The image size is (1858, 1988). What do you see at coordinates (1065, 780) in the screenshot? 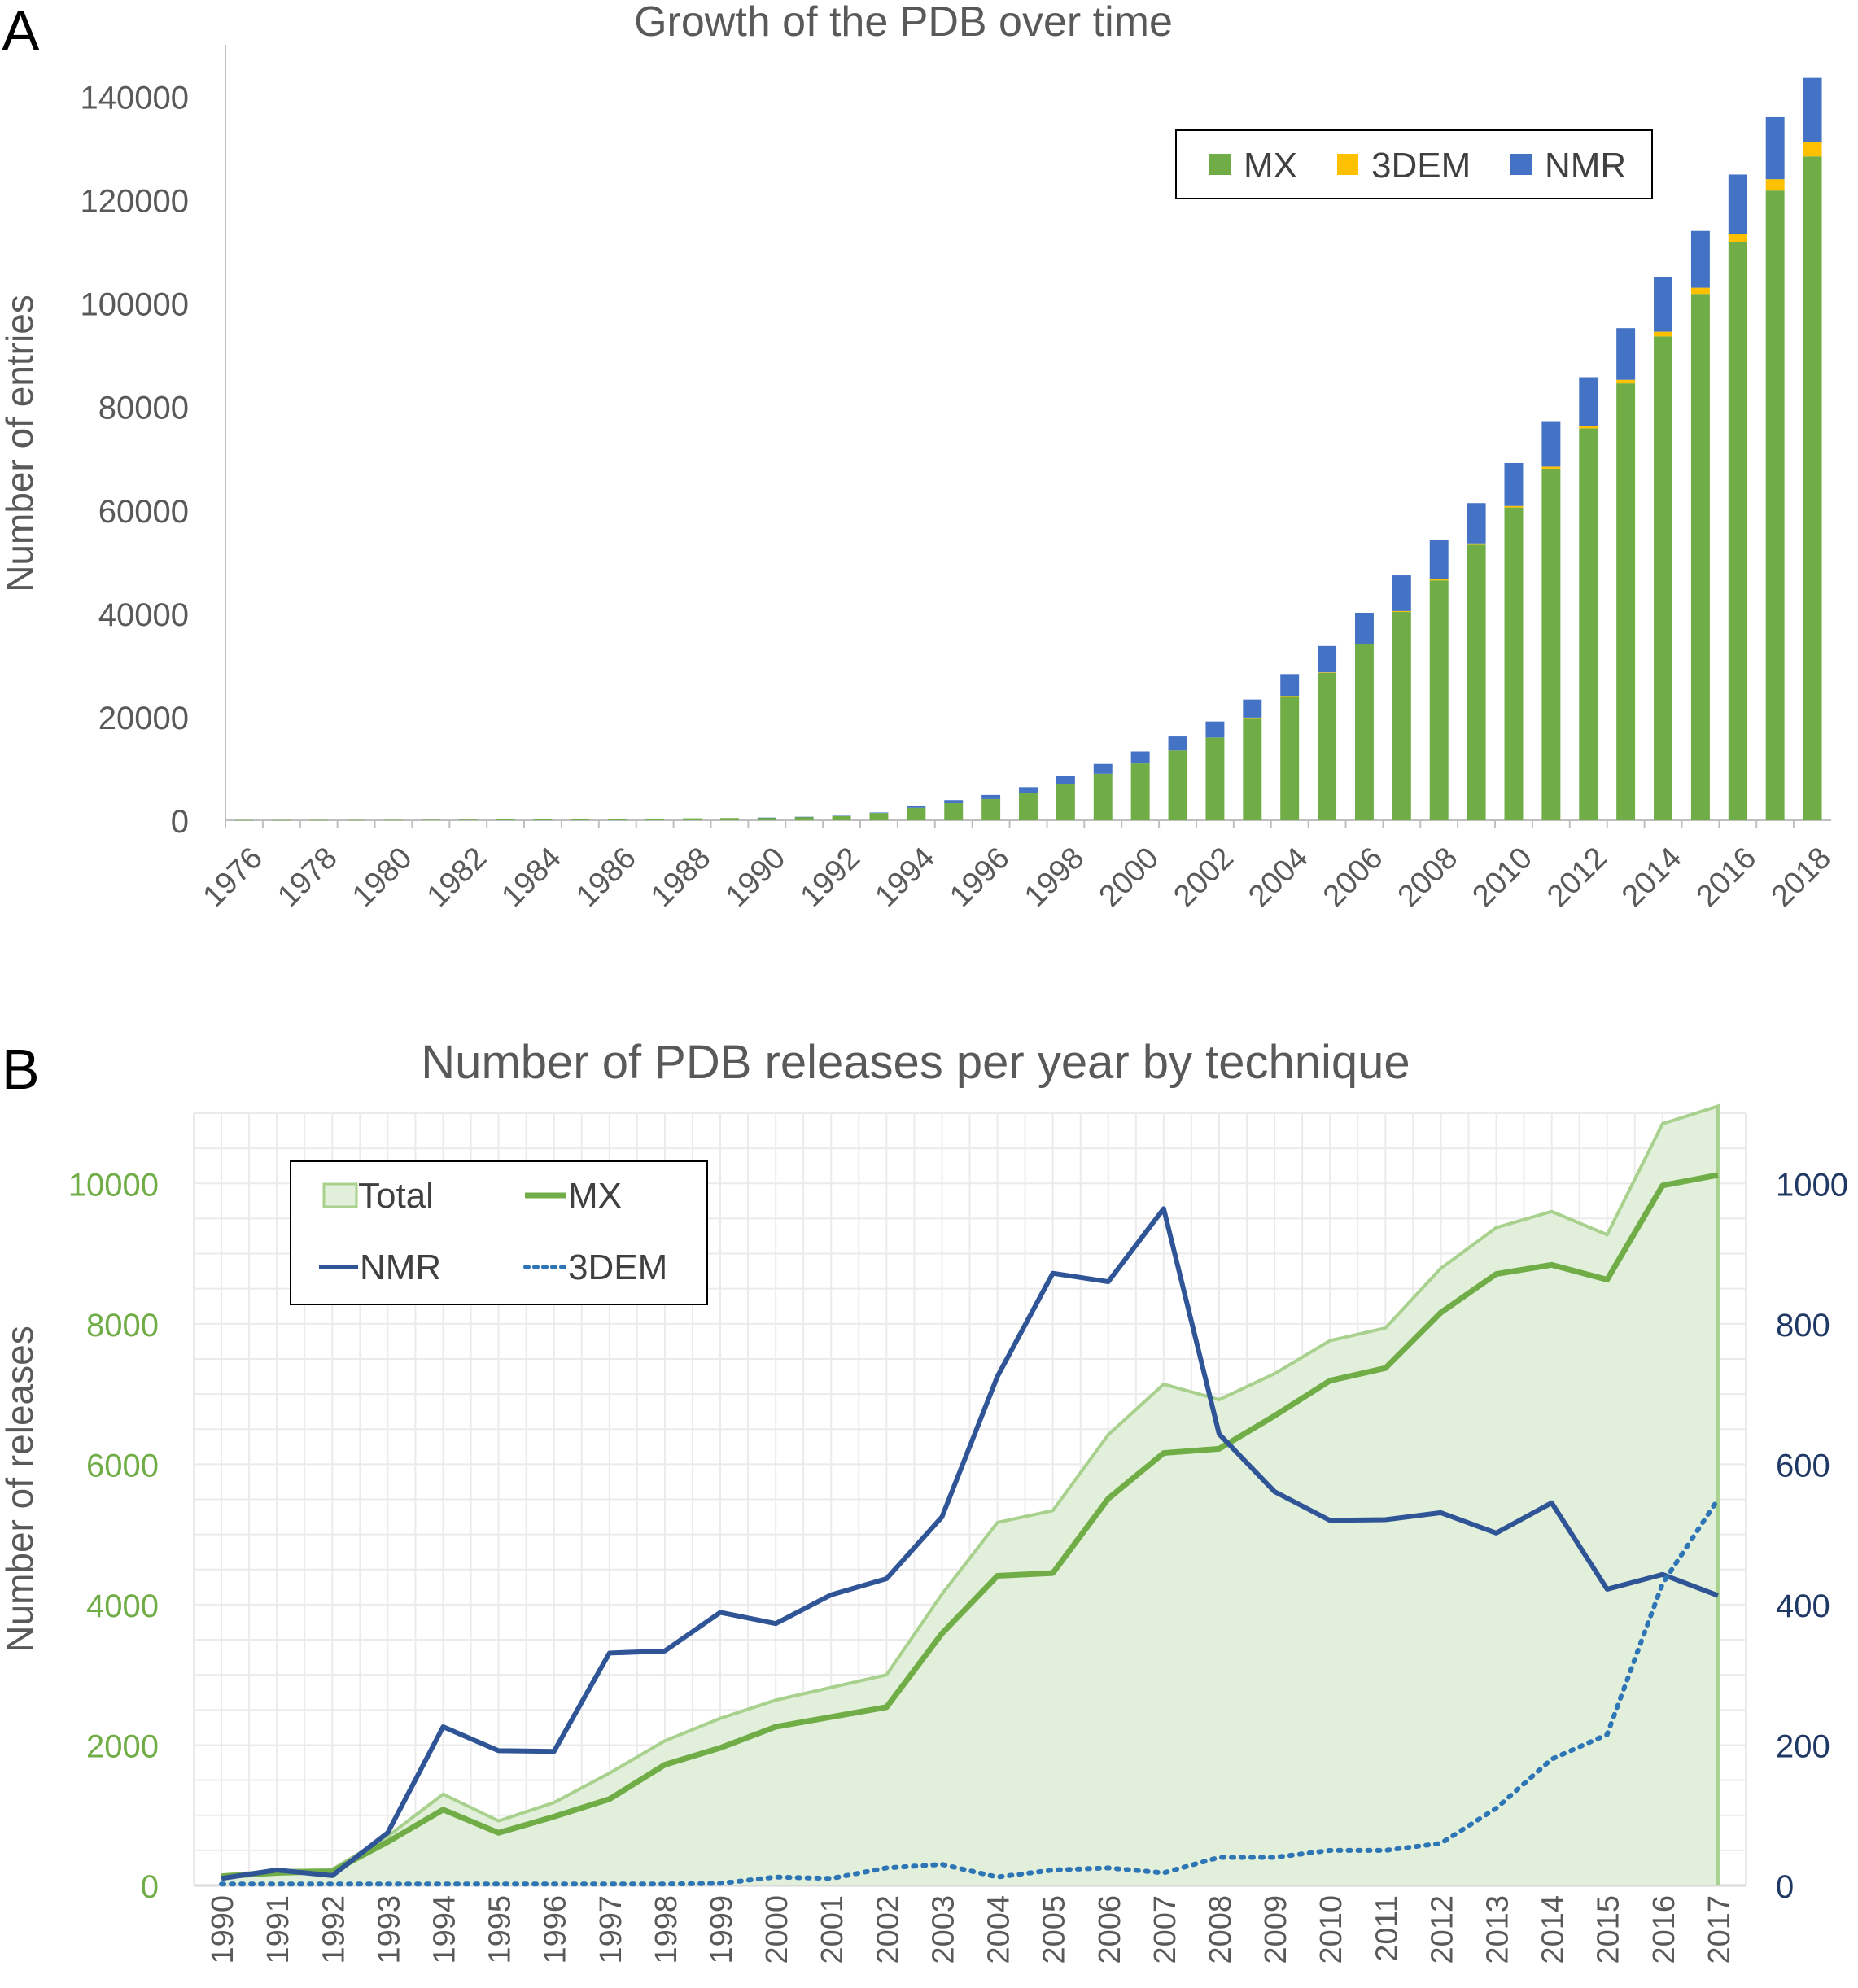
I see `bar-nmr-1998` at bounding box center [1065, 780].